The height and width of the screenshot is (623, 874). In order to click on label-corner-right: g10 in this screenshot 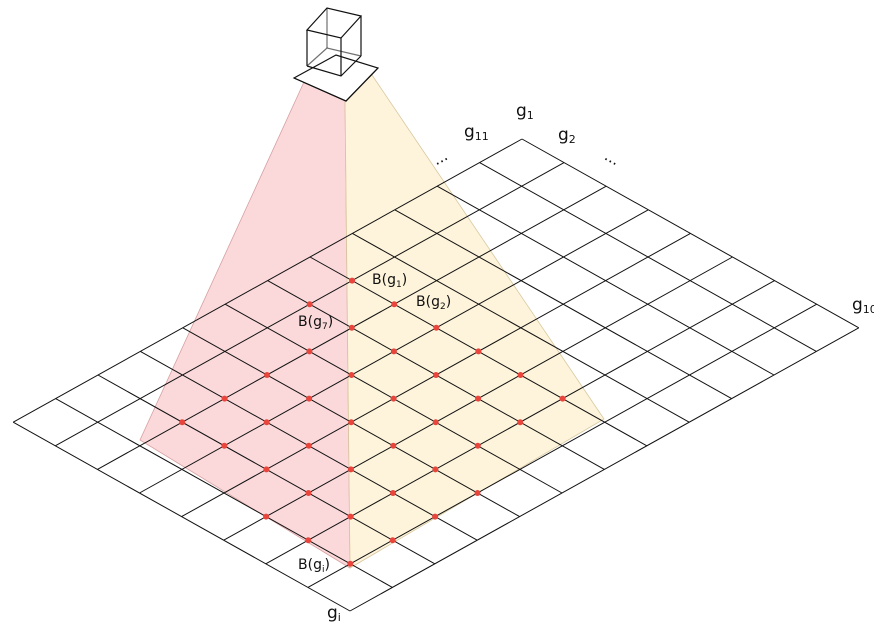, I will do `click(863, 305)`.